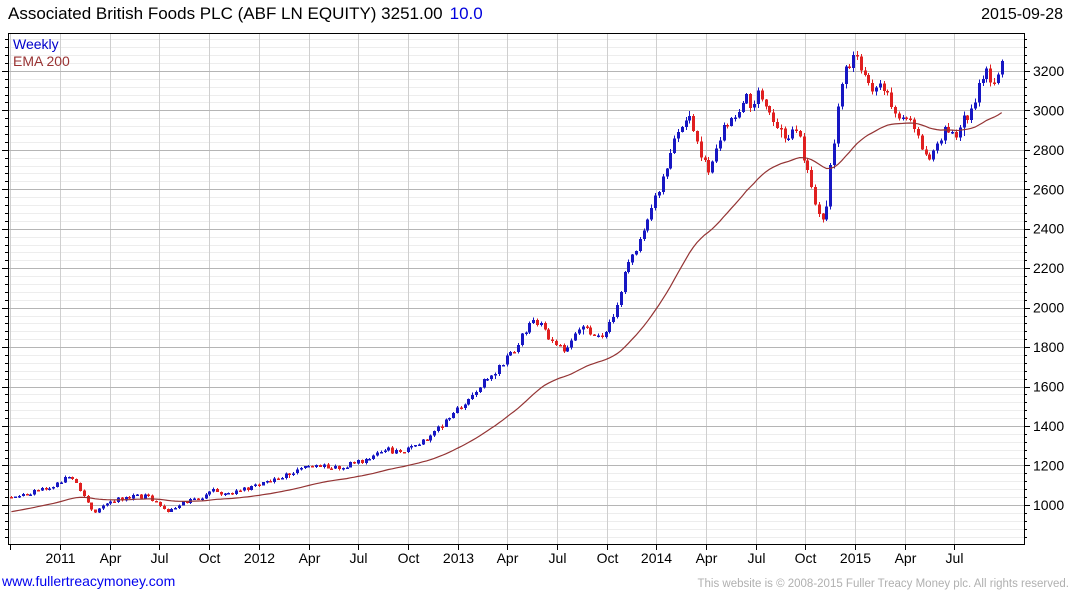  Describe the element at coordinates (1048, 189) in the screenshot. I see `svg-text: 2600` at that location.